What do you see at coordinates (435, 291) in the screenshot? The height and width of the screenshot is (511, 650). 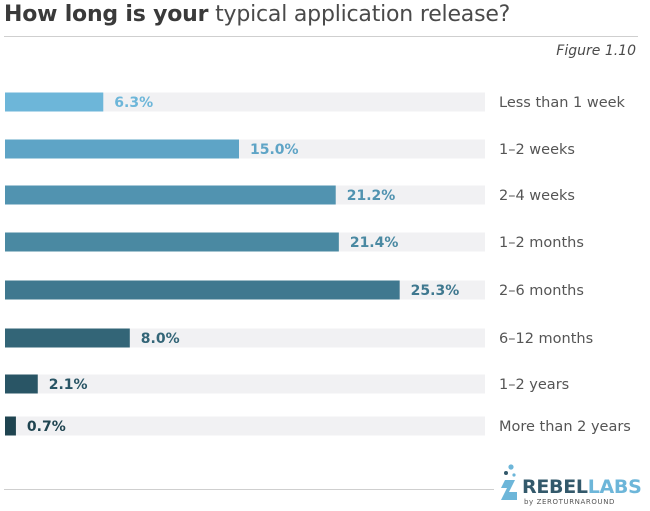 I see `data-label: 25.3%` at bounding box center [435, 291].